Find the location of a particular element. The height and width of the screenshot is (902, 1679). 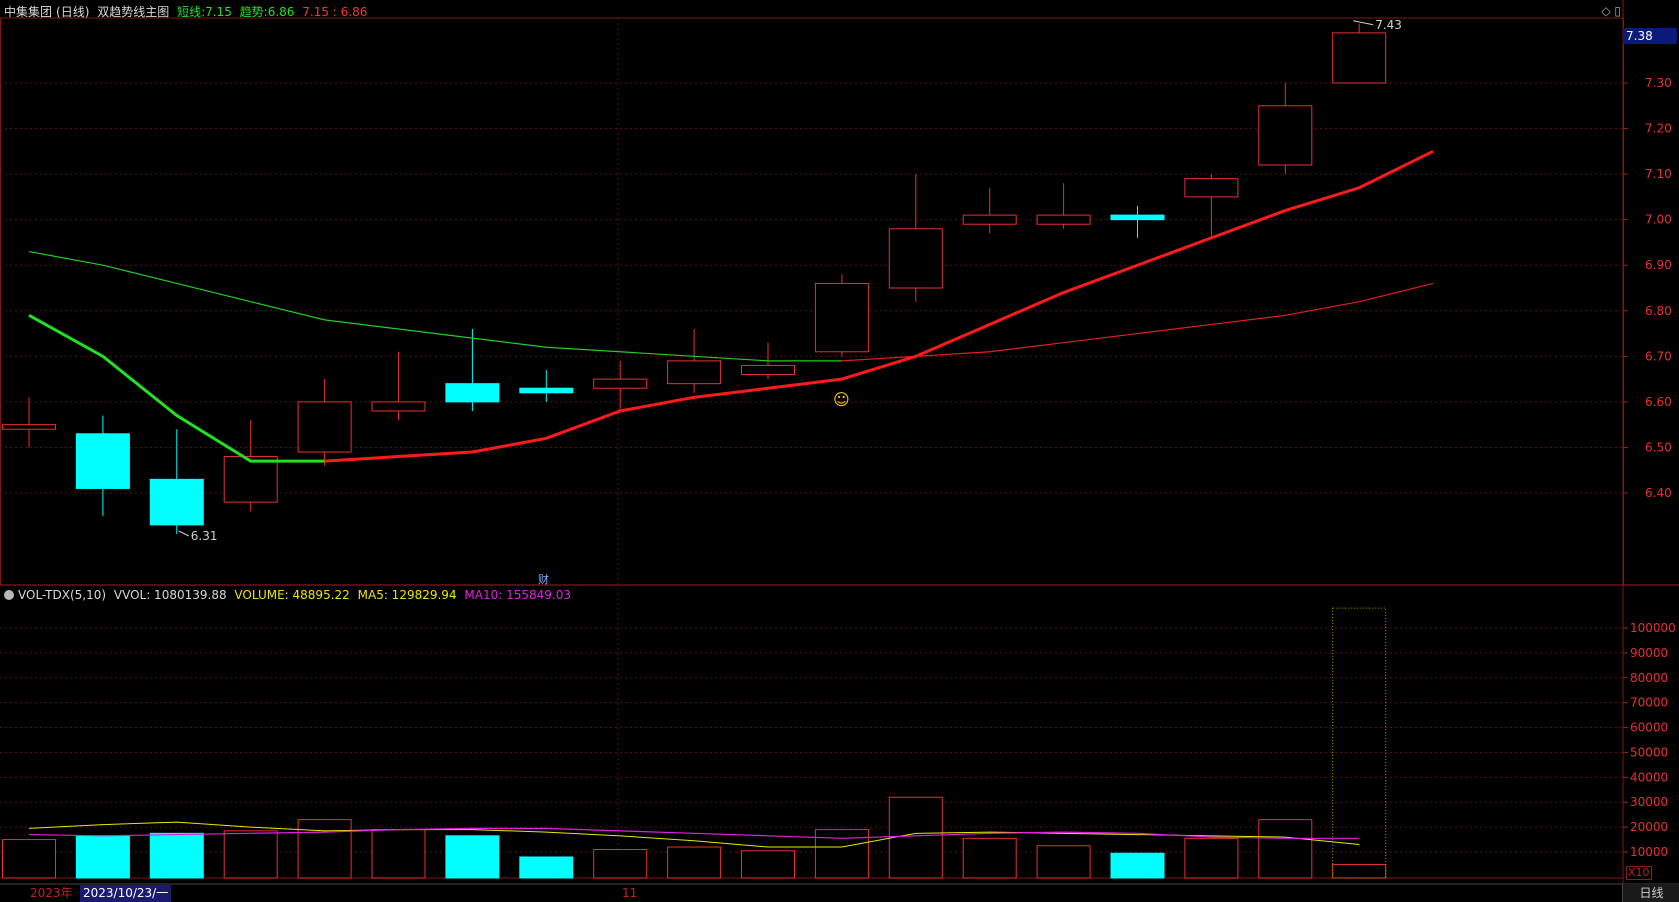

trend-line-green is located at coordinates (435, 306).